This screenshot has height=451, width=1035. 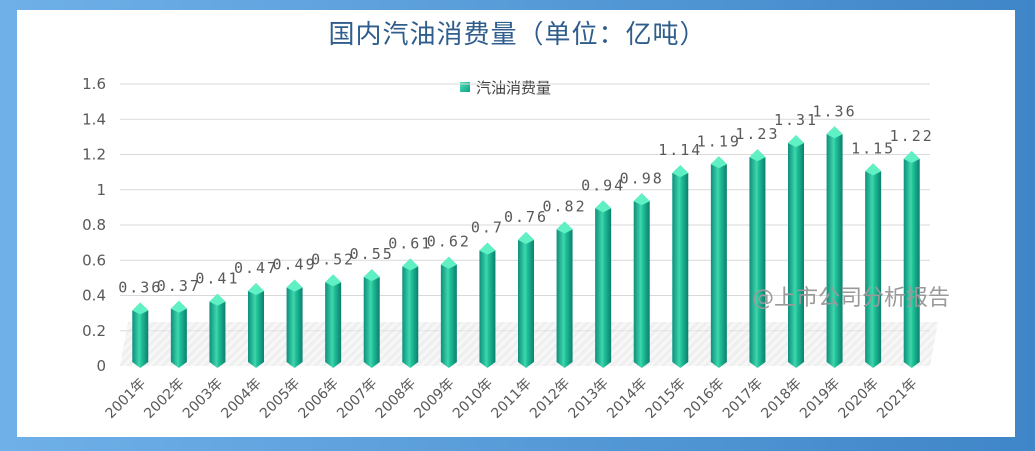 What do you see at coordinates (627, 399) in the screenshot?
I see `x-tick-label: 2014年` at bounding box center [627, 399].